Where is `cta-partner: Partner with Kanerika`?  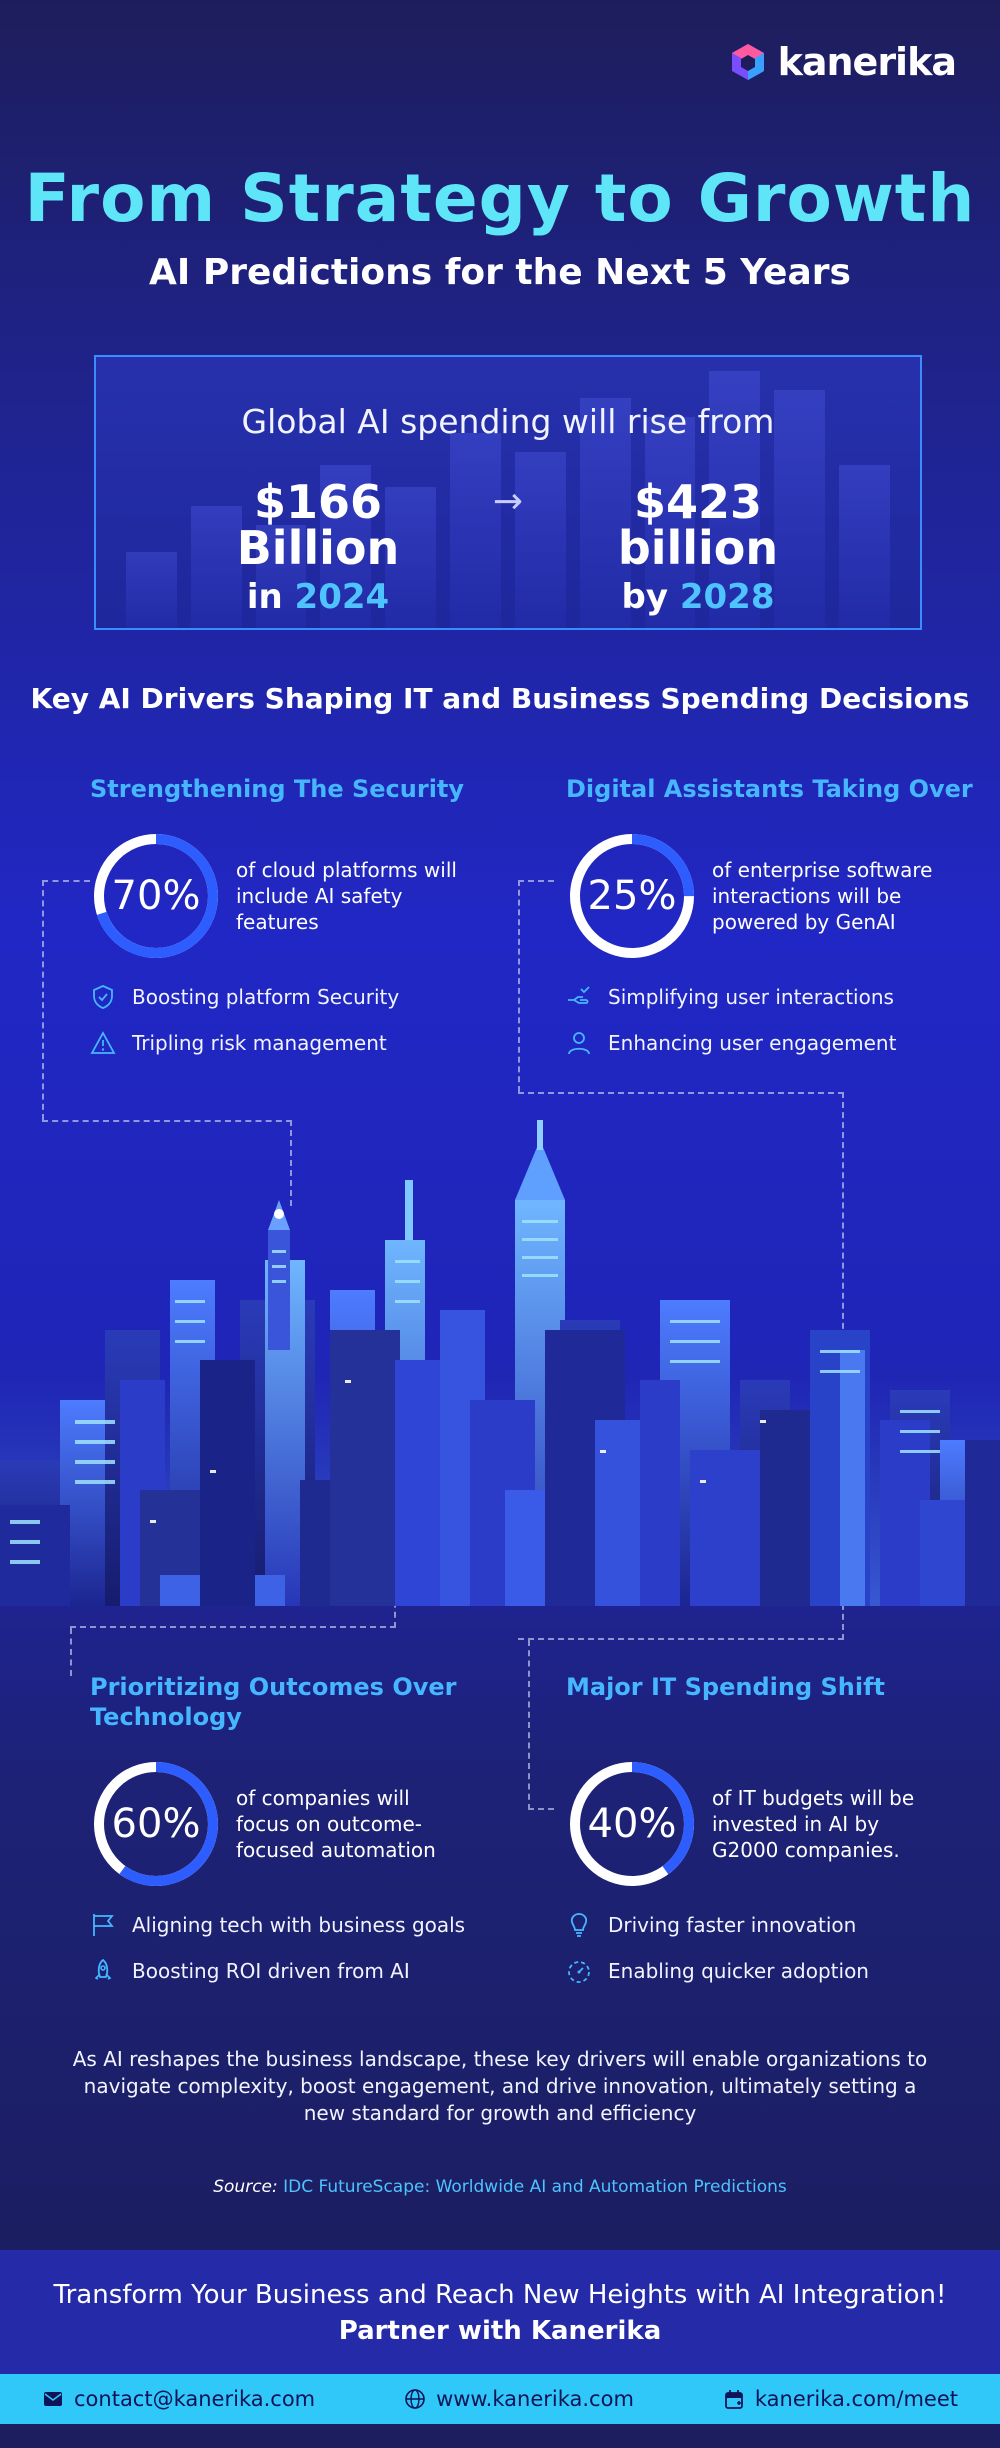
cta-partner: Partner with Kanerika is located at coordinates (500, 2331).